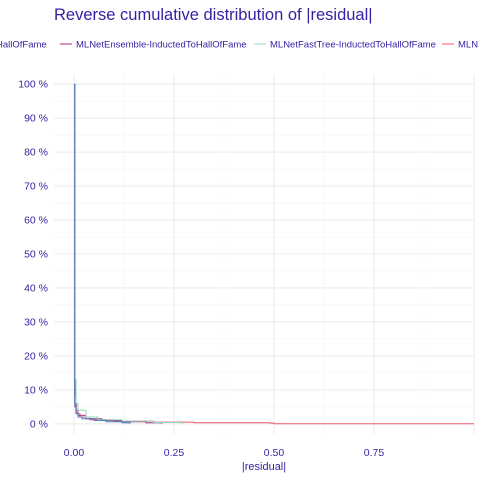  I want to click on y-tick-label: 80 %, so click(36, 153).